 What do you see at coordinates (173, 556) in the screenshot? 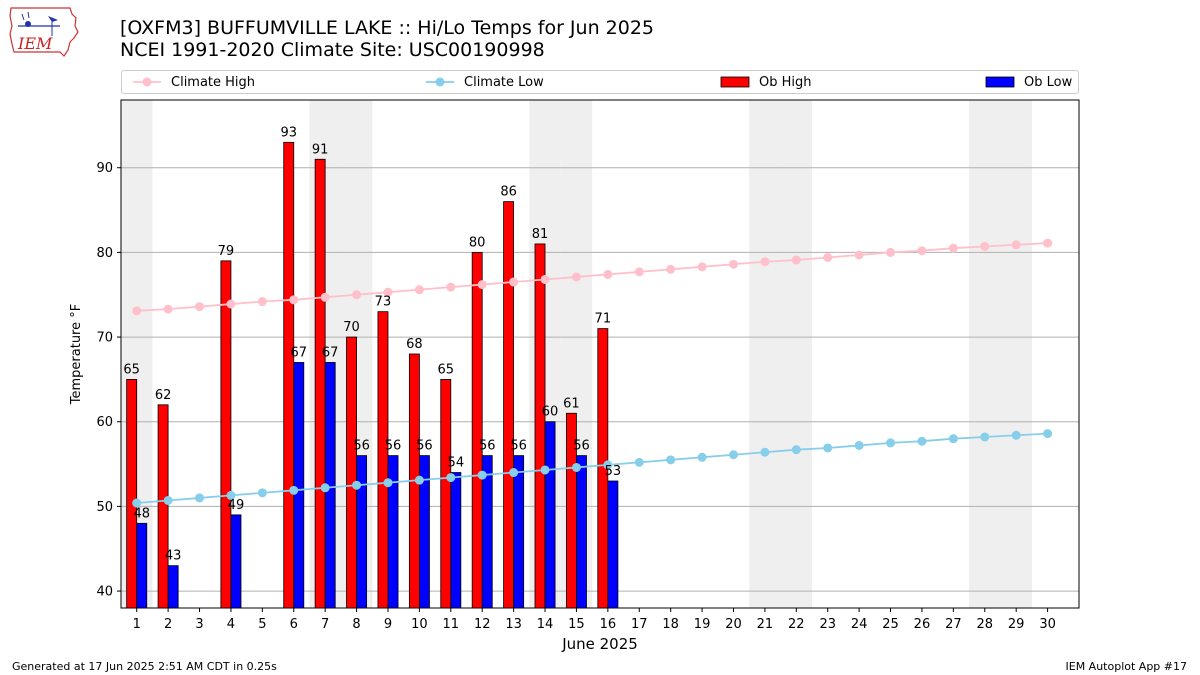
I see `ob-low-label-2: 43` at bounding box center [173, 556].